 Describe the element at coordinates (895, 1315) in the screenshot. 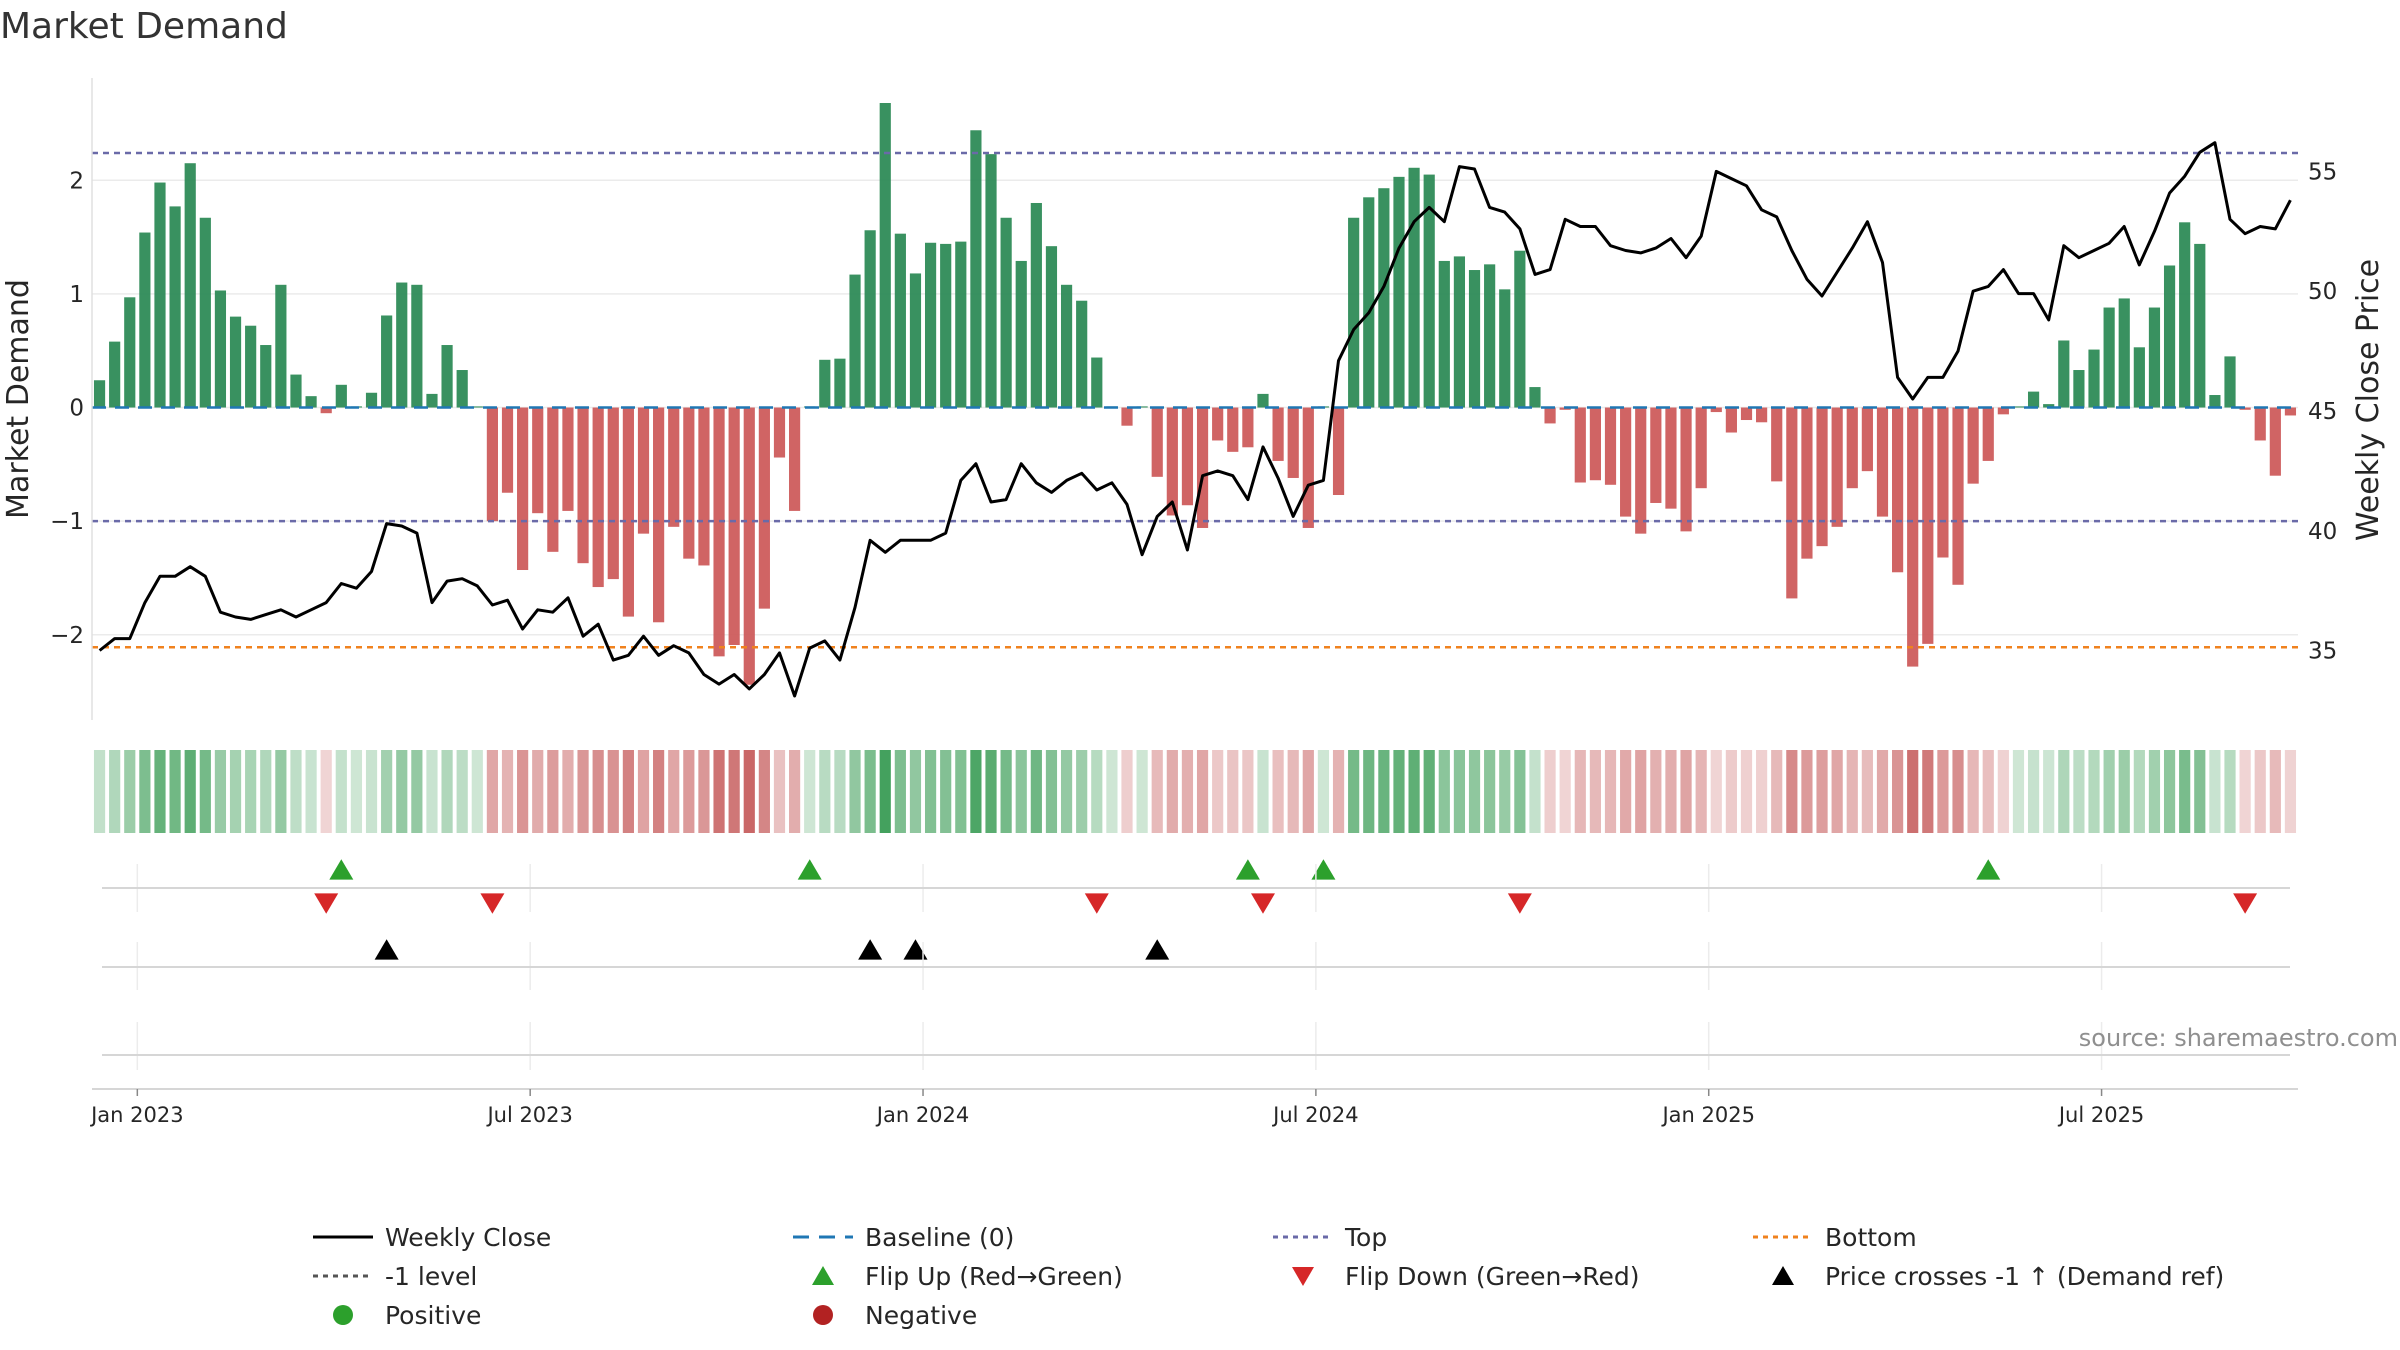

I see `legend-entry: Negative` at that location.